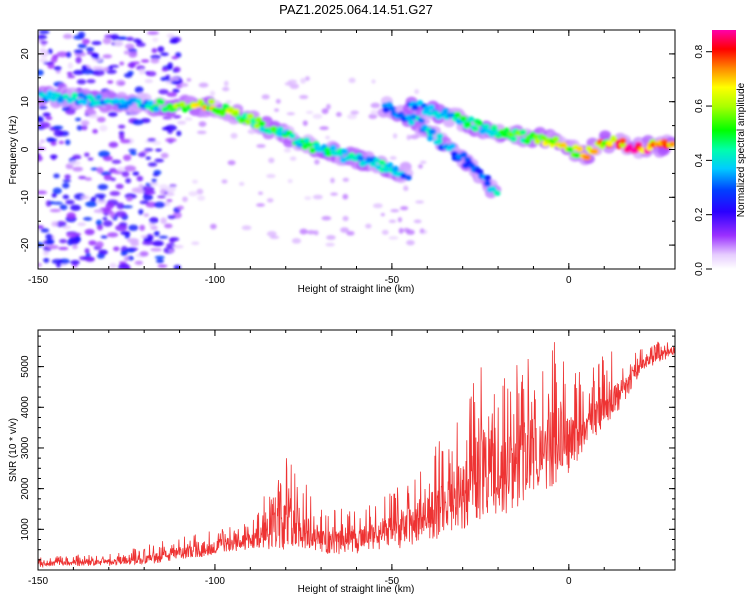 The image size is (750, 605). Describe the element at coordinates (38, 280) in the screenshot. I see `x-tick-label: -150` at that location.